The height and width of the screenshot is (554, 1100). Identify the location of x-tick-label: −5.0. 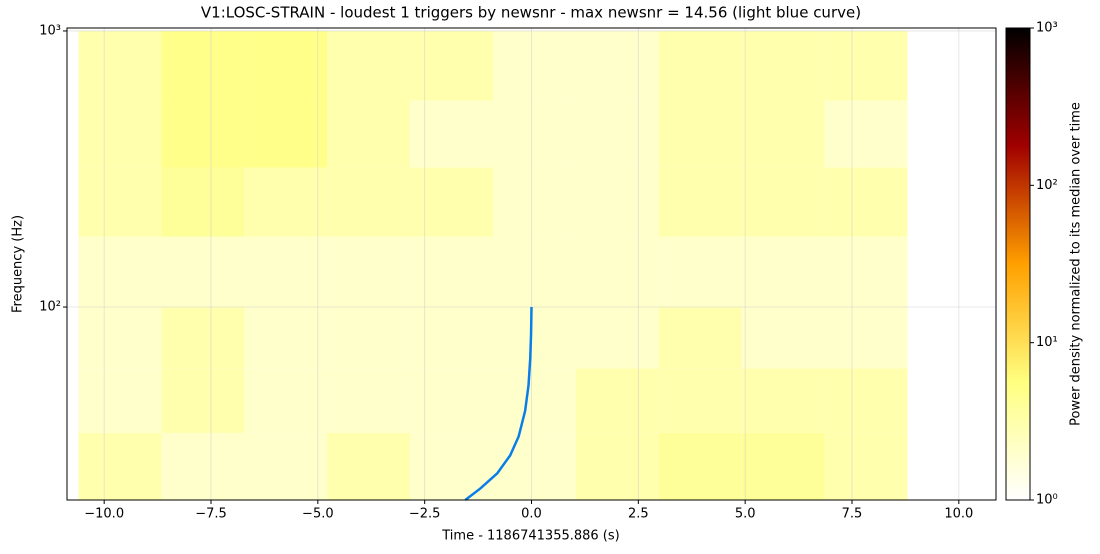
(318, 514).